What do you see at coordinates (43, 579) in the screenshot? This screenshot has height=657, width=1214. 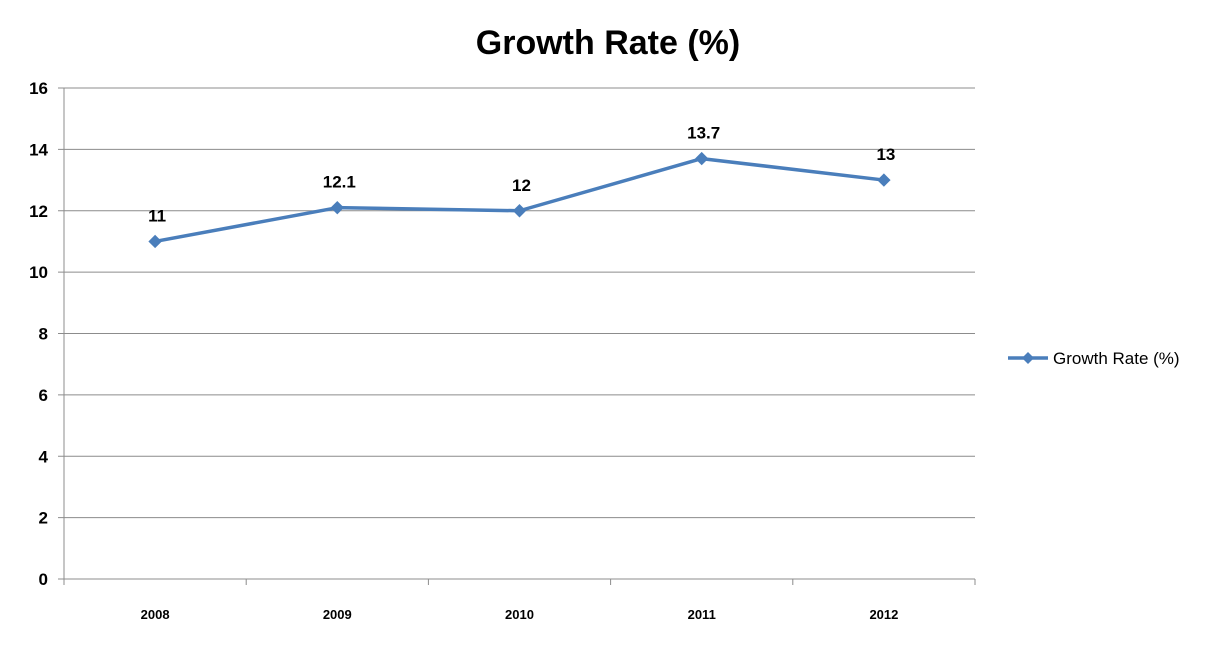 I see `y-tick-label: 0` at bounding box center [43, 579].